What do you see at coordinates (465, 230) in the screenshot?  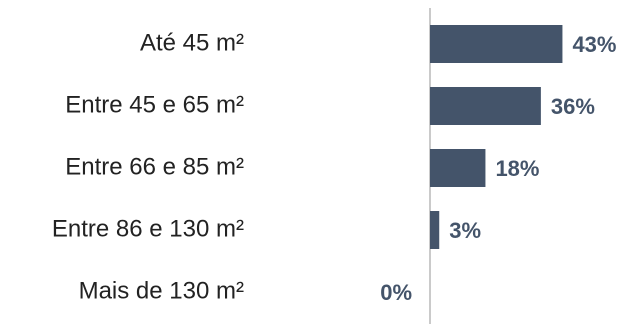 I see `data-label: 3%` at bounding box center [465, 230].